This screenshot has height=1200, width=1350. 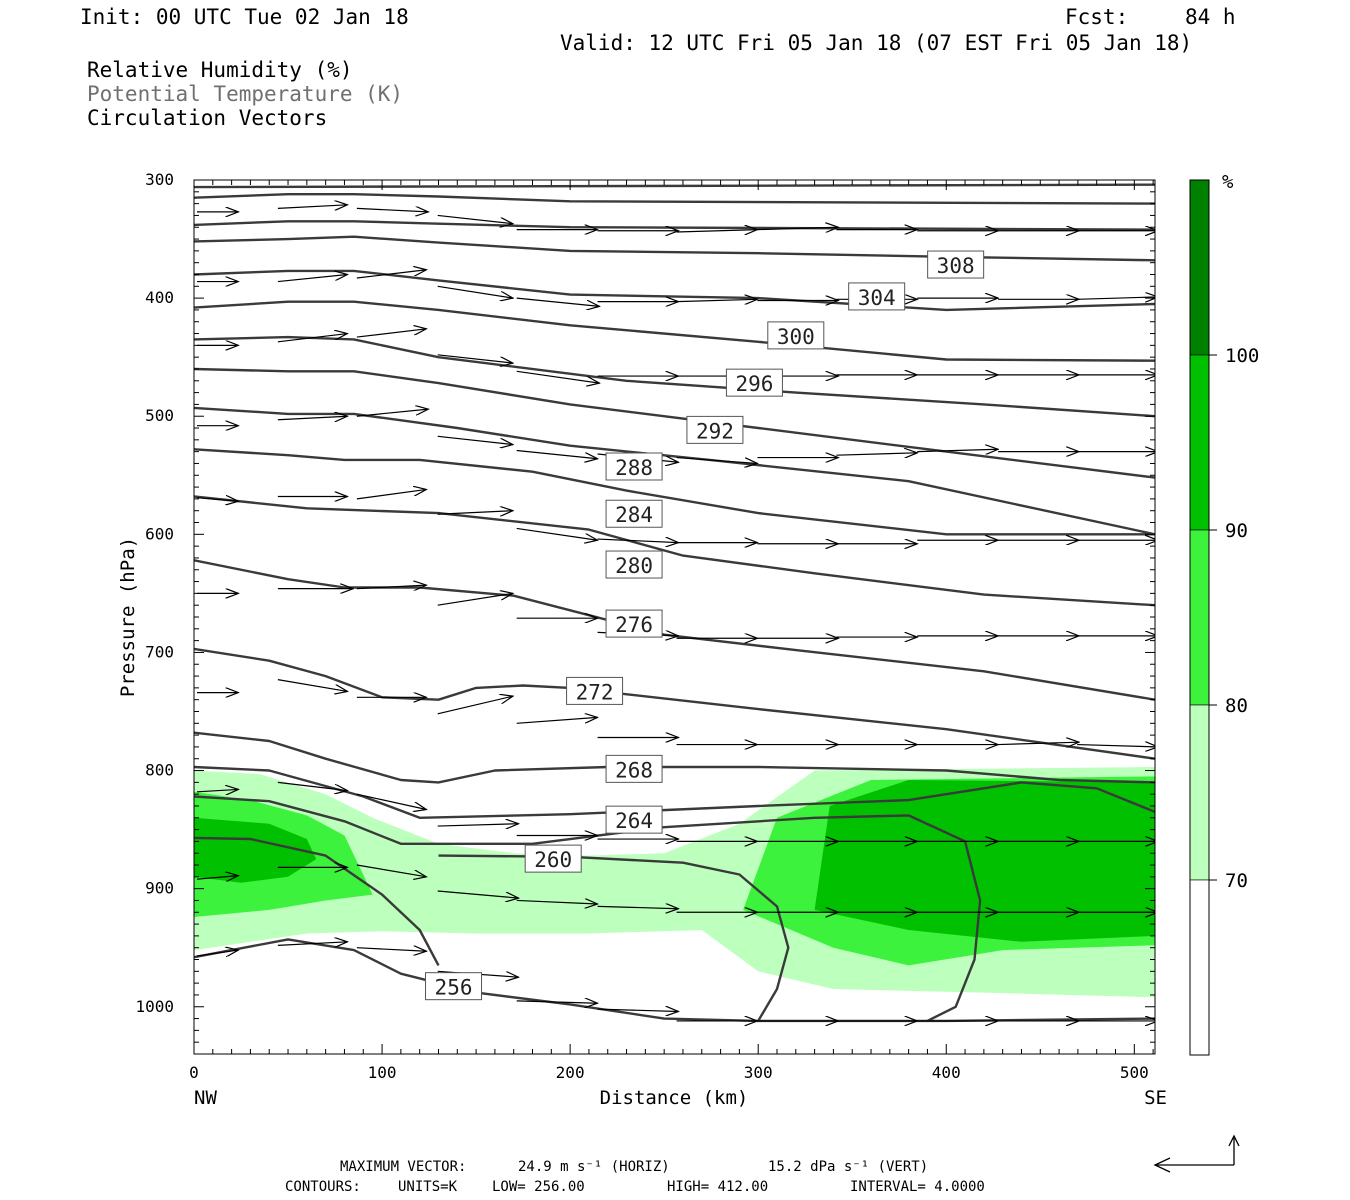 What do you see at coordinates (1236, 531) in the screenshot?
I see `colorbar-label: 90` at bounding box center [1236, 531].